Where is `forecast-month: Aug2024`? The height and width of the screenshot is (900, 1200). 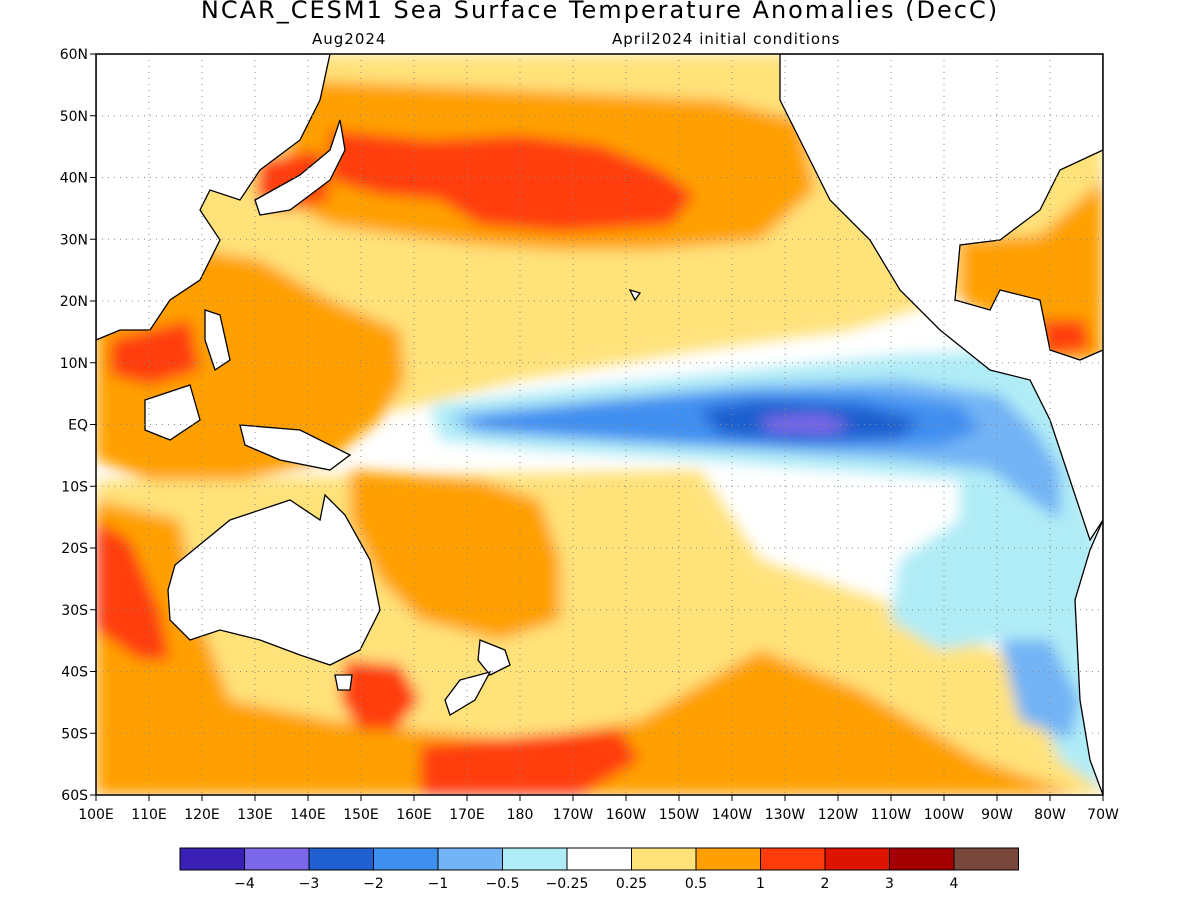
forecast-month: Aug2024 is located at coordinates (349, 39).